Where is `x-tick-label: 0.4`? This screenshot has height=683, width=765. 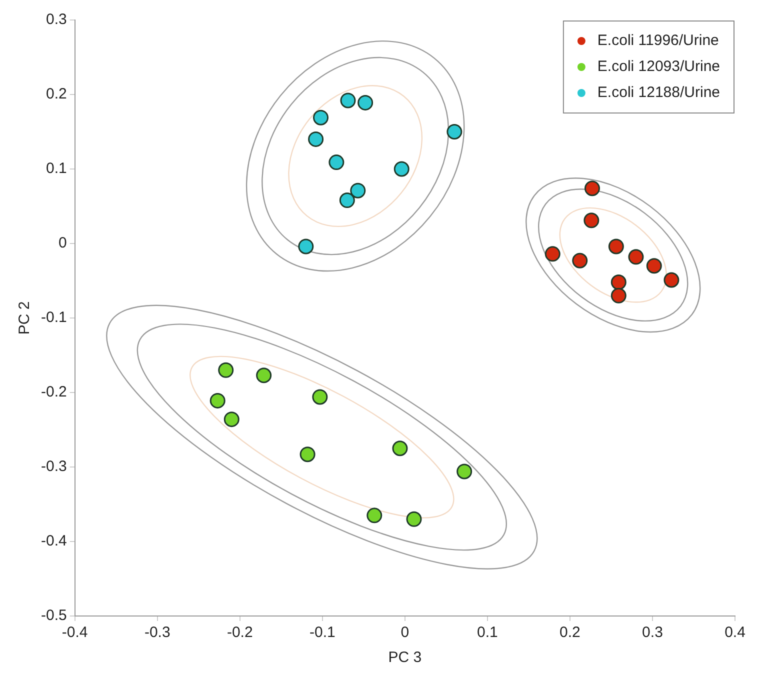 x-tick-label: 0.4 is located at coordinates (735, 633).